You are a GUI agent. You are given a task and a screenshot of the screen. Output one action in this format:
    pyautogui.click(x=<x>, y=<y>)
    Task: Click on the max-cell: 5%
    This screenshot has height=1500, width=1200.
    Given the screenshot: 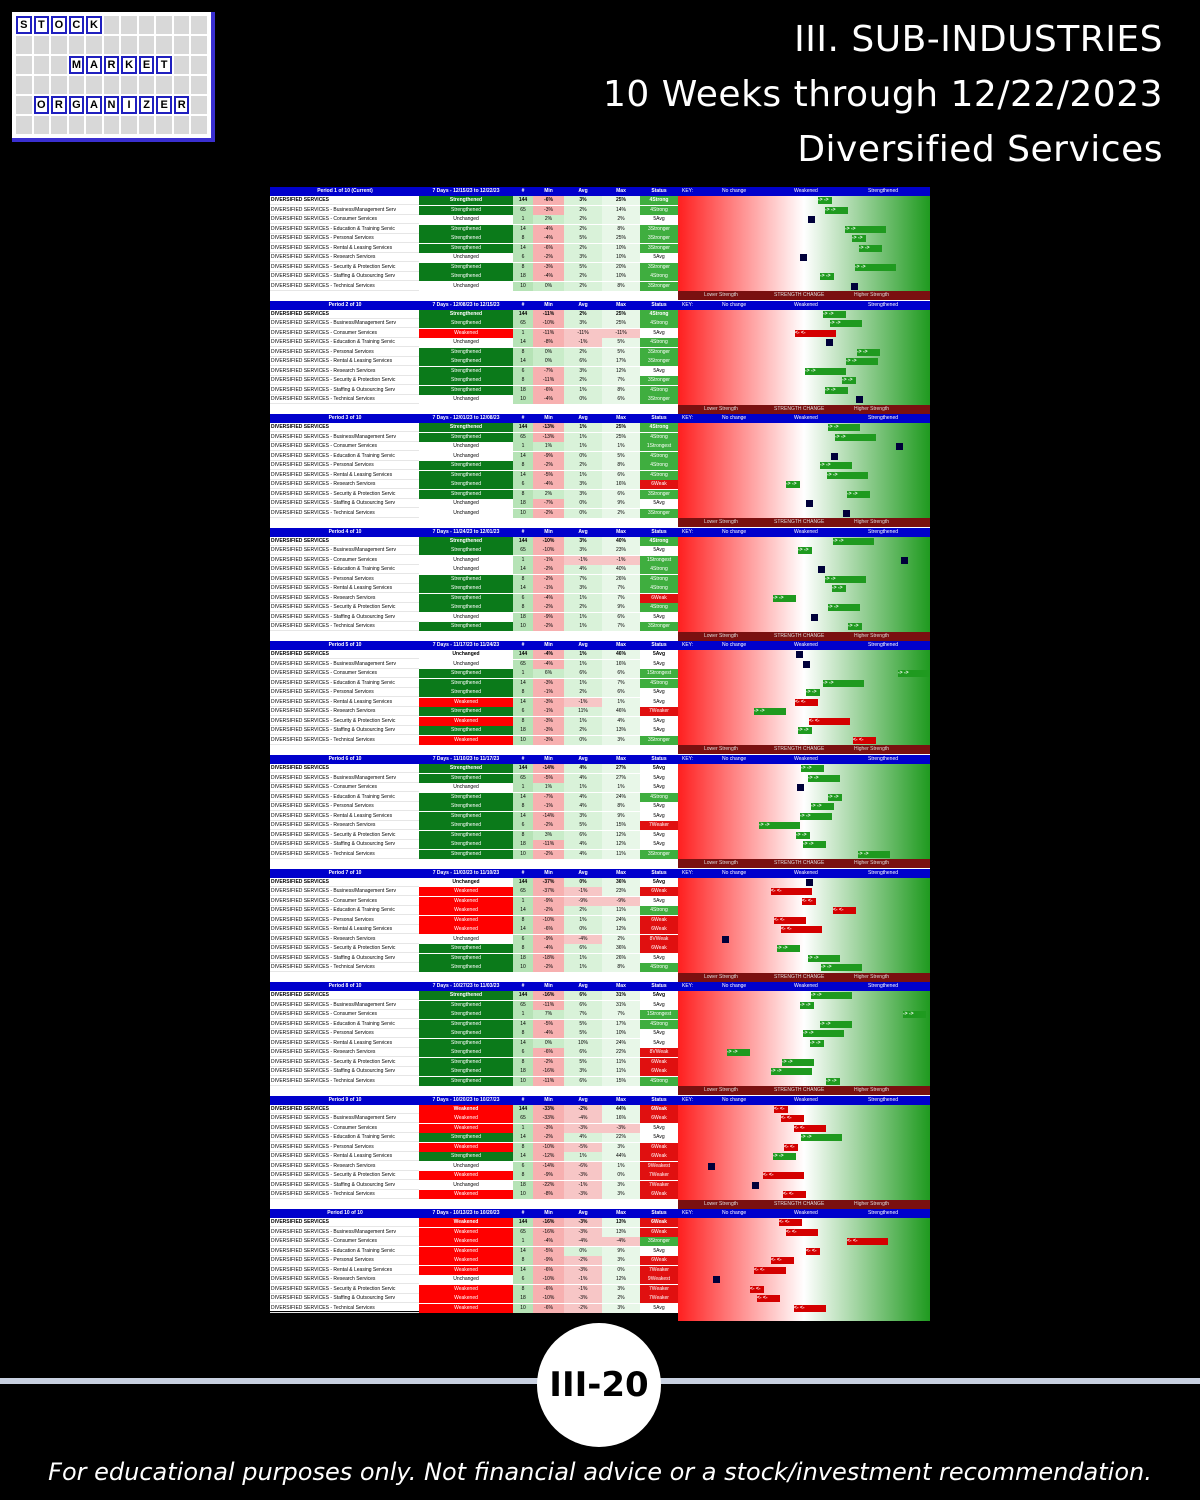 What is the action you would take?
    pyautogui.click(x=621, y=352)
    